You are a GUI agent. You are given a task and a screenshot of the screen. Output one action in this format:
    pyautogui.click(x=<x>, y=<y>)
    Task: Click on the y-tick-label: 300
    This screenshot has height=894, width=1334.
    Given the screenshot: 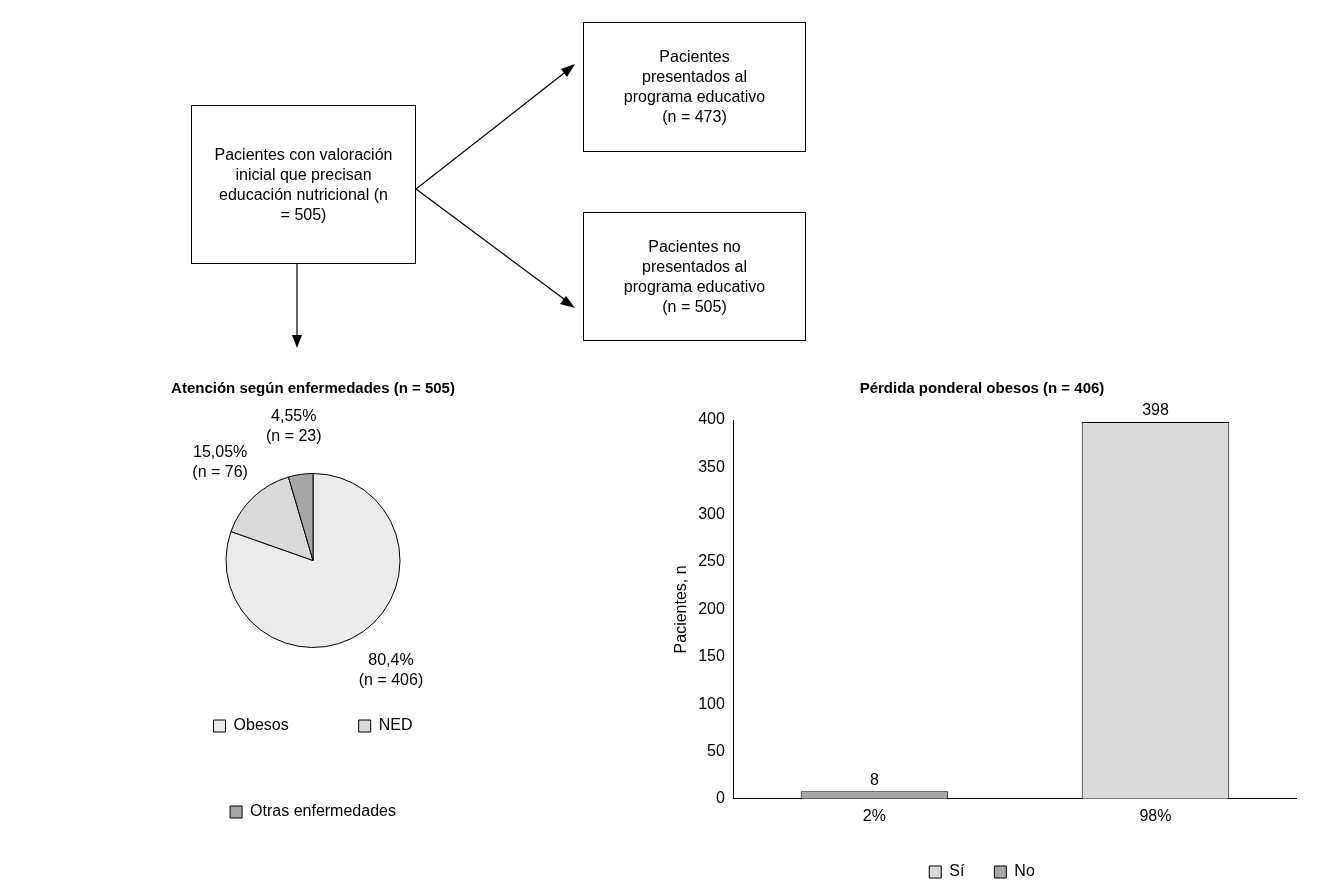 What is the action you would take?
    pyautogui.click(x=711, y=514)
    